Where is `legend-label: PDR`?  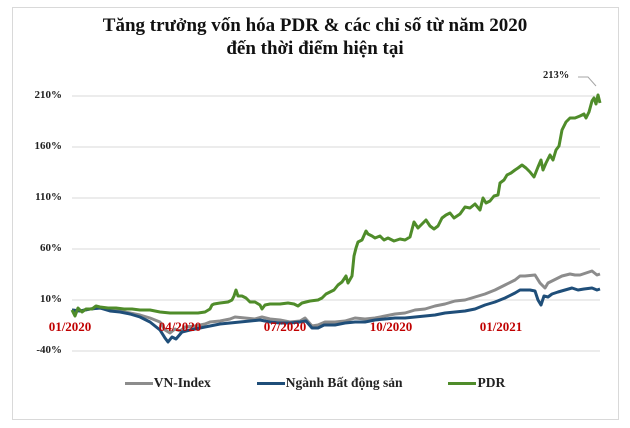
legend-label: PDR is located at coordinates (491, 382).